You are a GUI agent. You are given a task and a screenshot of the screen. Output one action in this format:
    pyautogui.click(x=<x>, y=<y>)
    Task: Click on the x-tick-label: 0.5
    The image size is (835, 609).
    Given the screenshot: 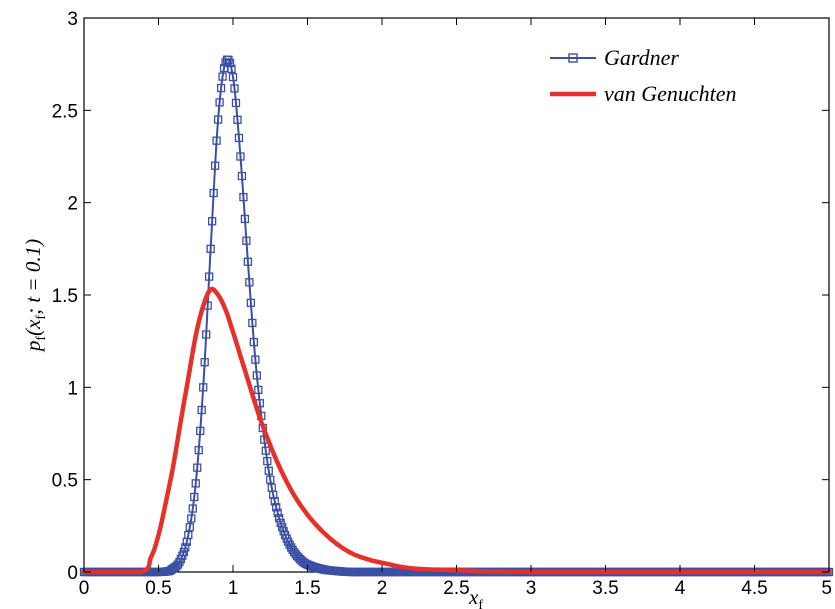 What is the action you would take?
    pyautogui.click(x=158, y=588)
    